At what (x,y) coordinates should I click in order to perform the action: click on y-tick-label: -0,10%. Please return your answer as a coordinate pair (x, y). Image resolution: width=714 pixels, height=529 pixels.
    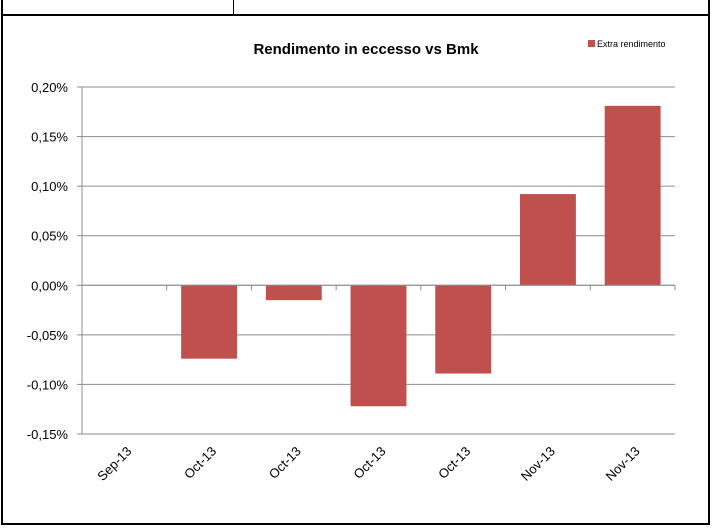
    Looking at the image, I should click on (48, 384).